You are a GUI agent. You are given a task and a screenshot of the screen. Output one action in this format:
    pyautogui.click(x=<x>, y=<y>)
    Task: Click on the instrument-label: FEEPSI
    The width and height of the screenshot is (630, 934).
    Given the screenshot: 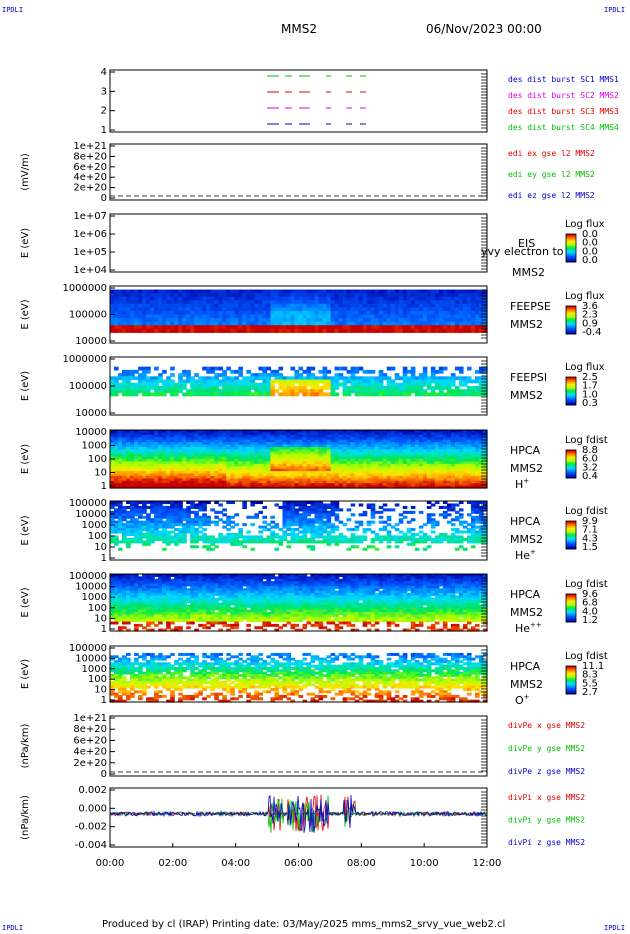 What is the action you would take?
    pyautogui.click(x=528, y=377)
    